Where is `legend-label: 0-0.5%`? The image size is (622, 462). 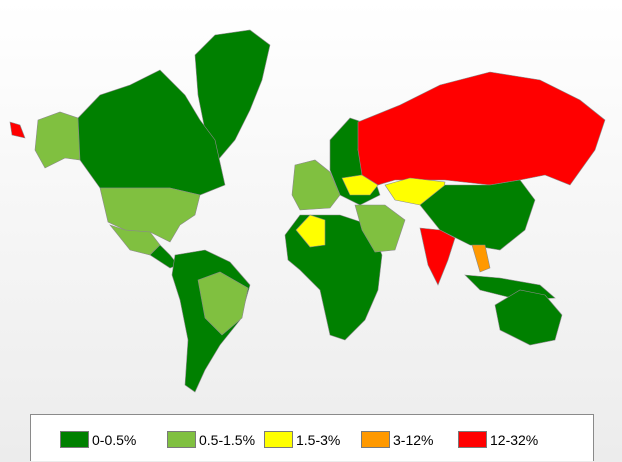 legend-label: 0-0.5% is located at coordinates (114, 439).